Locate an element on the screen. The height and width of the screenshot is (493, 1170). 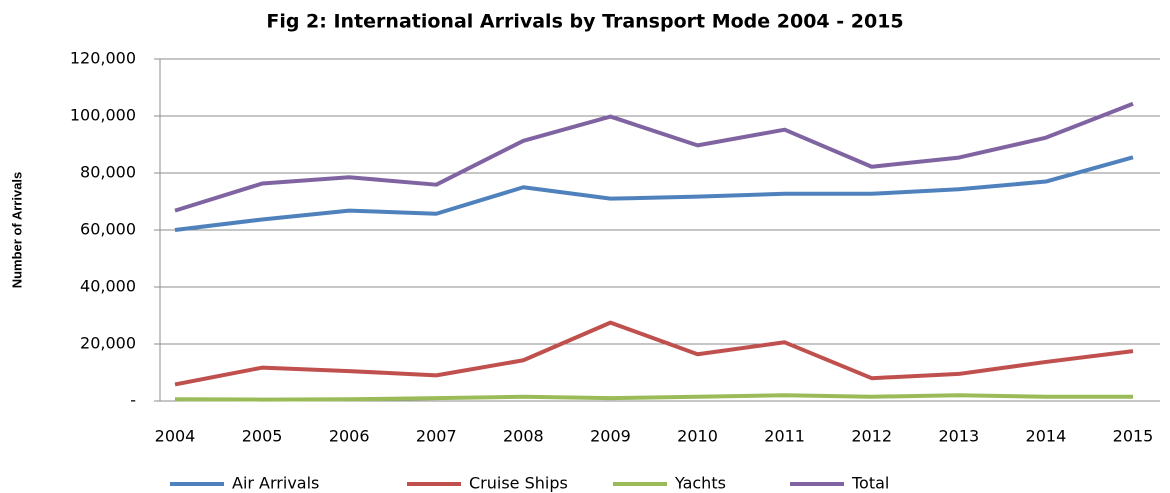
legend-label: Cruise Ships is located at coordinates (518, 483).